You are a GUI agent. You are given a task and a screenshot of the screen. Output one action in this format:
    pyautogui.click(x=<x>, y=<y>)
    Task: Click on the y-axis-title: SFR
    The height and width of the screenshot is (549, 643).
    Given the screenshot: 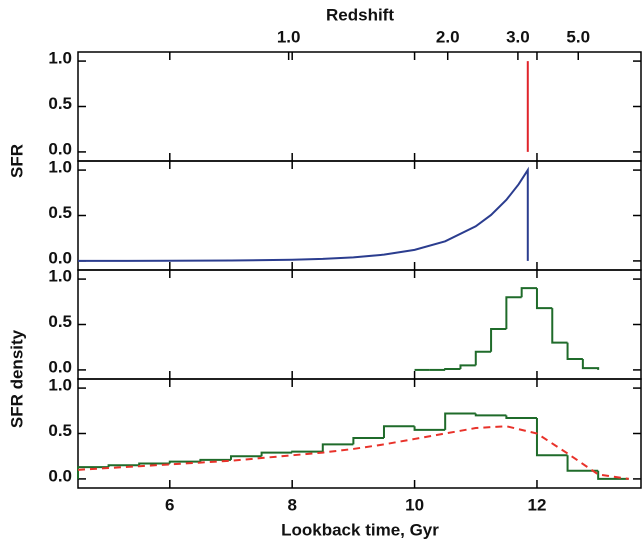 What is the action you would take?
    pyautogui.click(x=16, y=161)
    